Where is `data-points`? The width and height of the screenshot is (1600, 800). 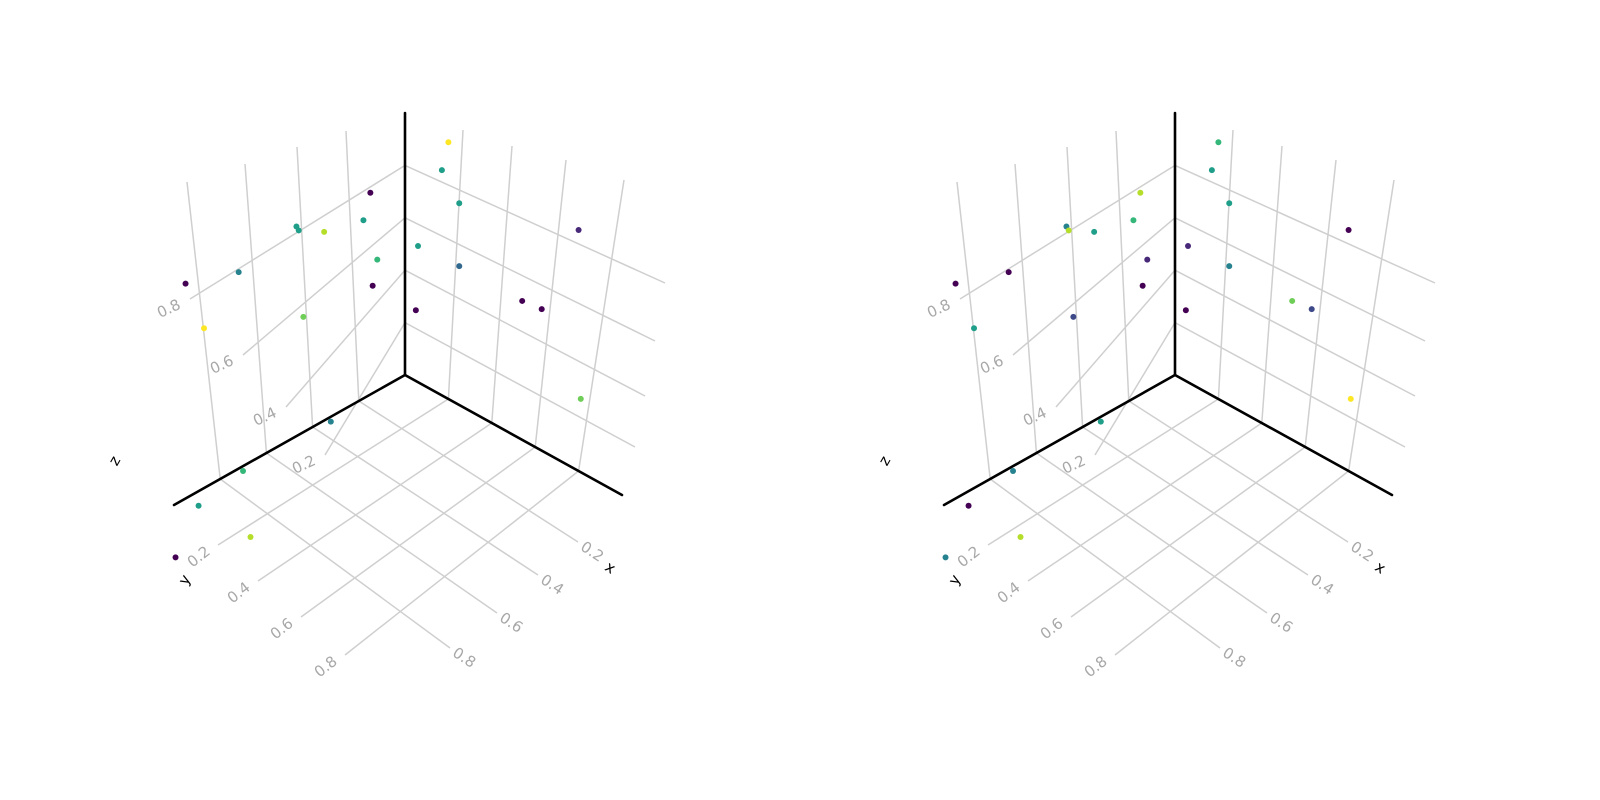 data-points is located at coordinates (378, 350).